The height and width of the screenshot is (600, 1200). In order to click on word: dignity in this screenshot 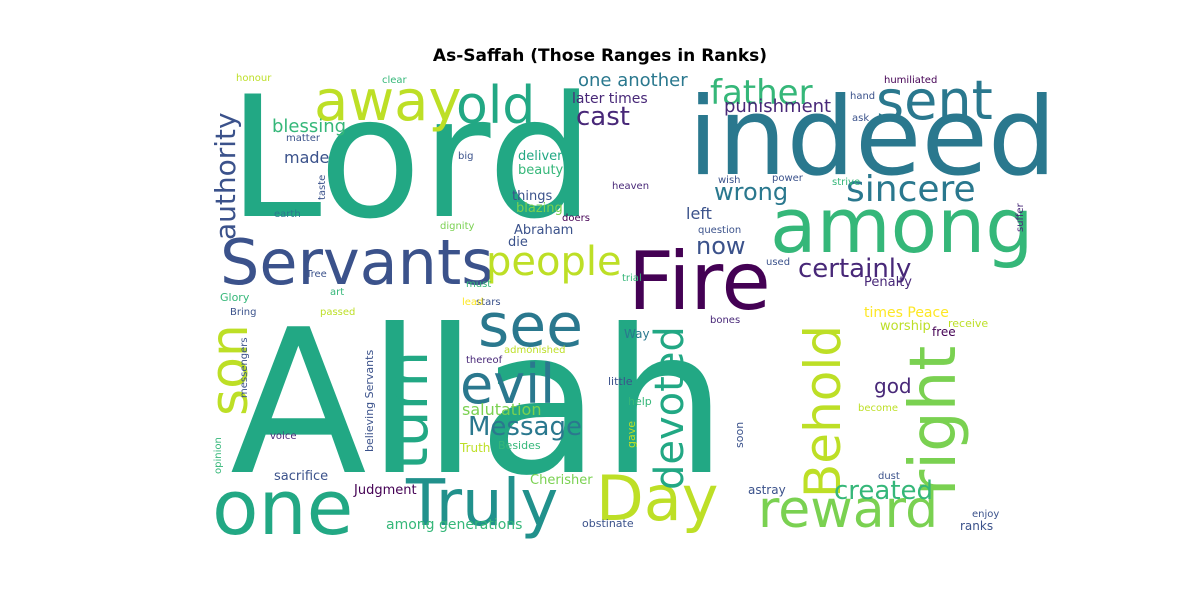, I will do `click(457, 226)`.